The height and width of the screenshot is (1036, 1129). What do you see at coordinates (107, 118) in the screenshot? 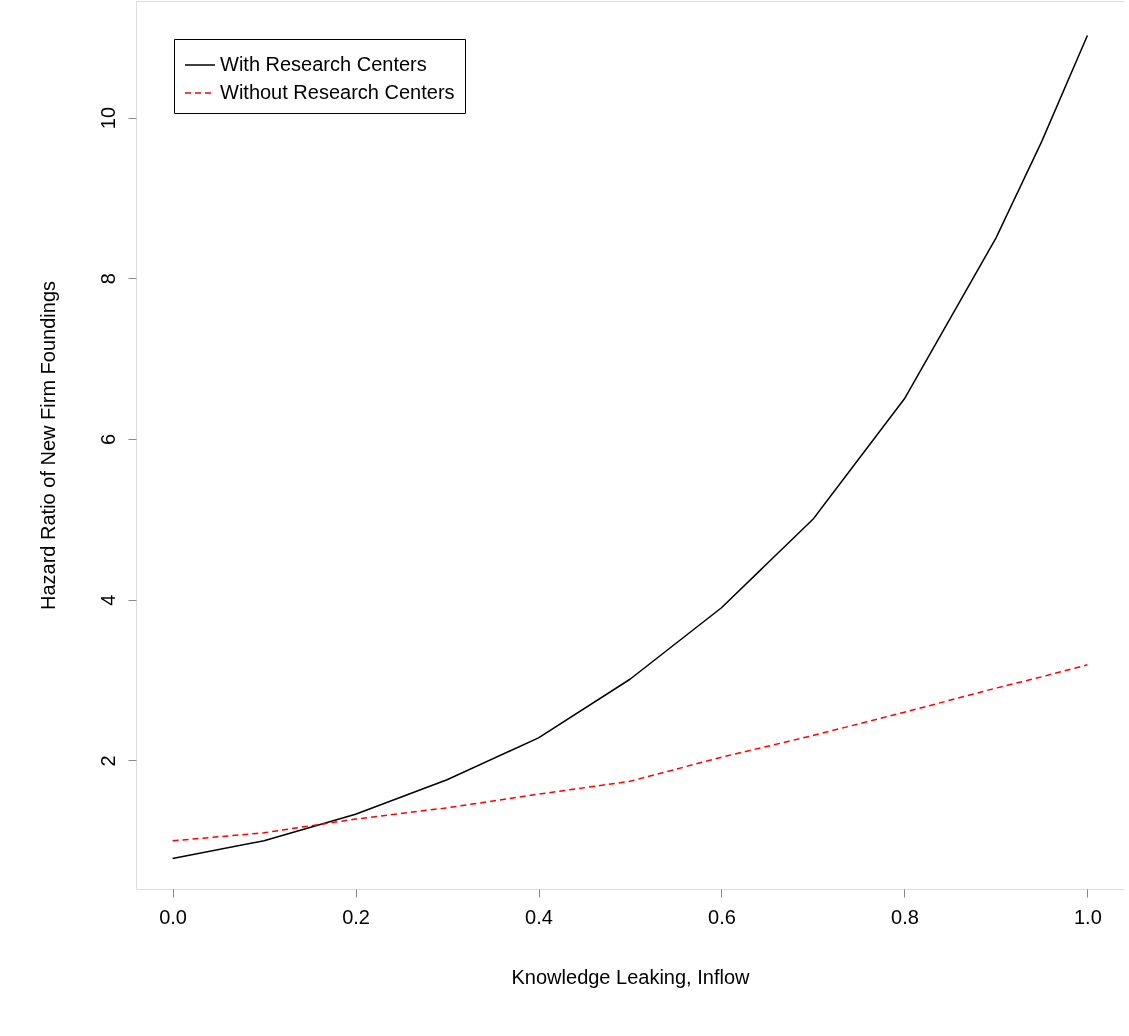
I see `y-tick-label: 10` at bounding box center [107, 118].